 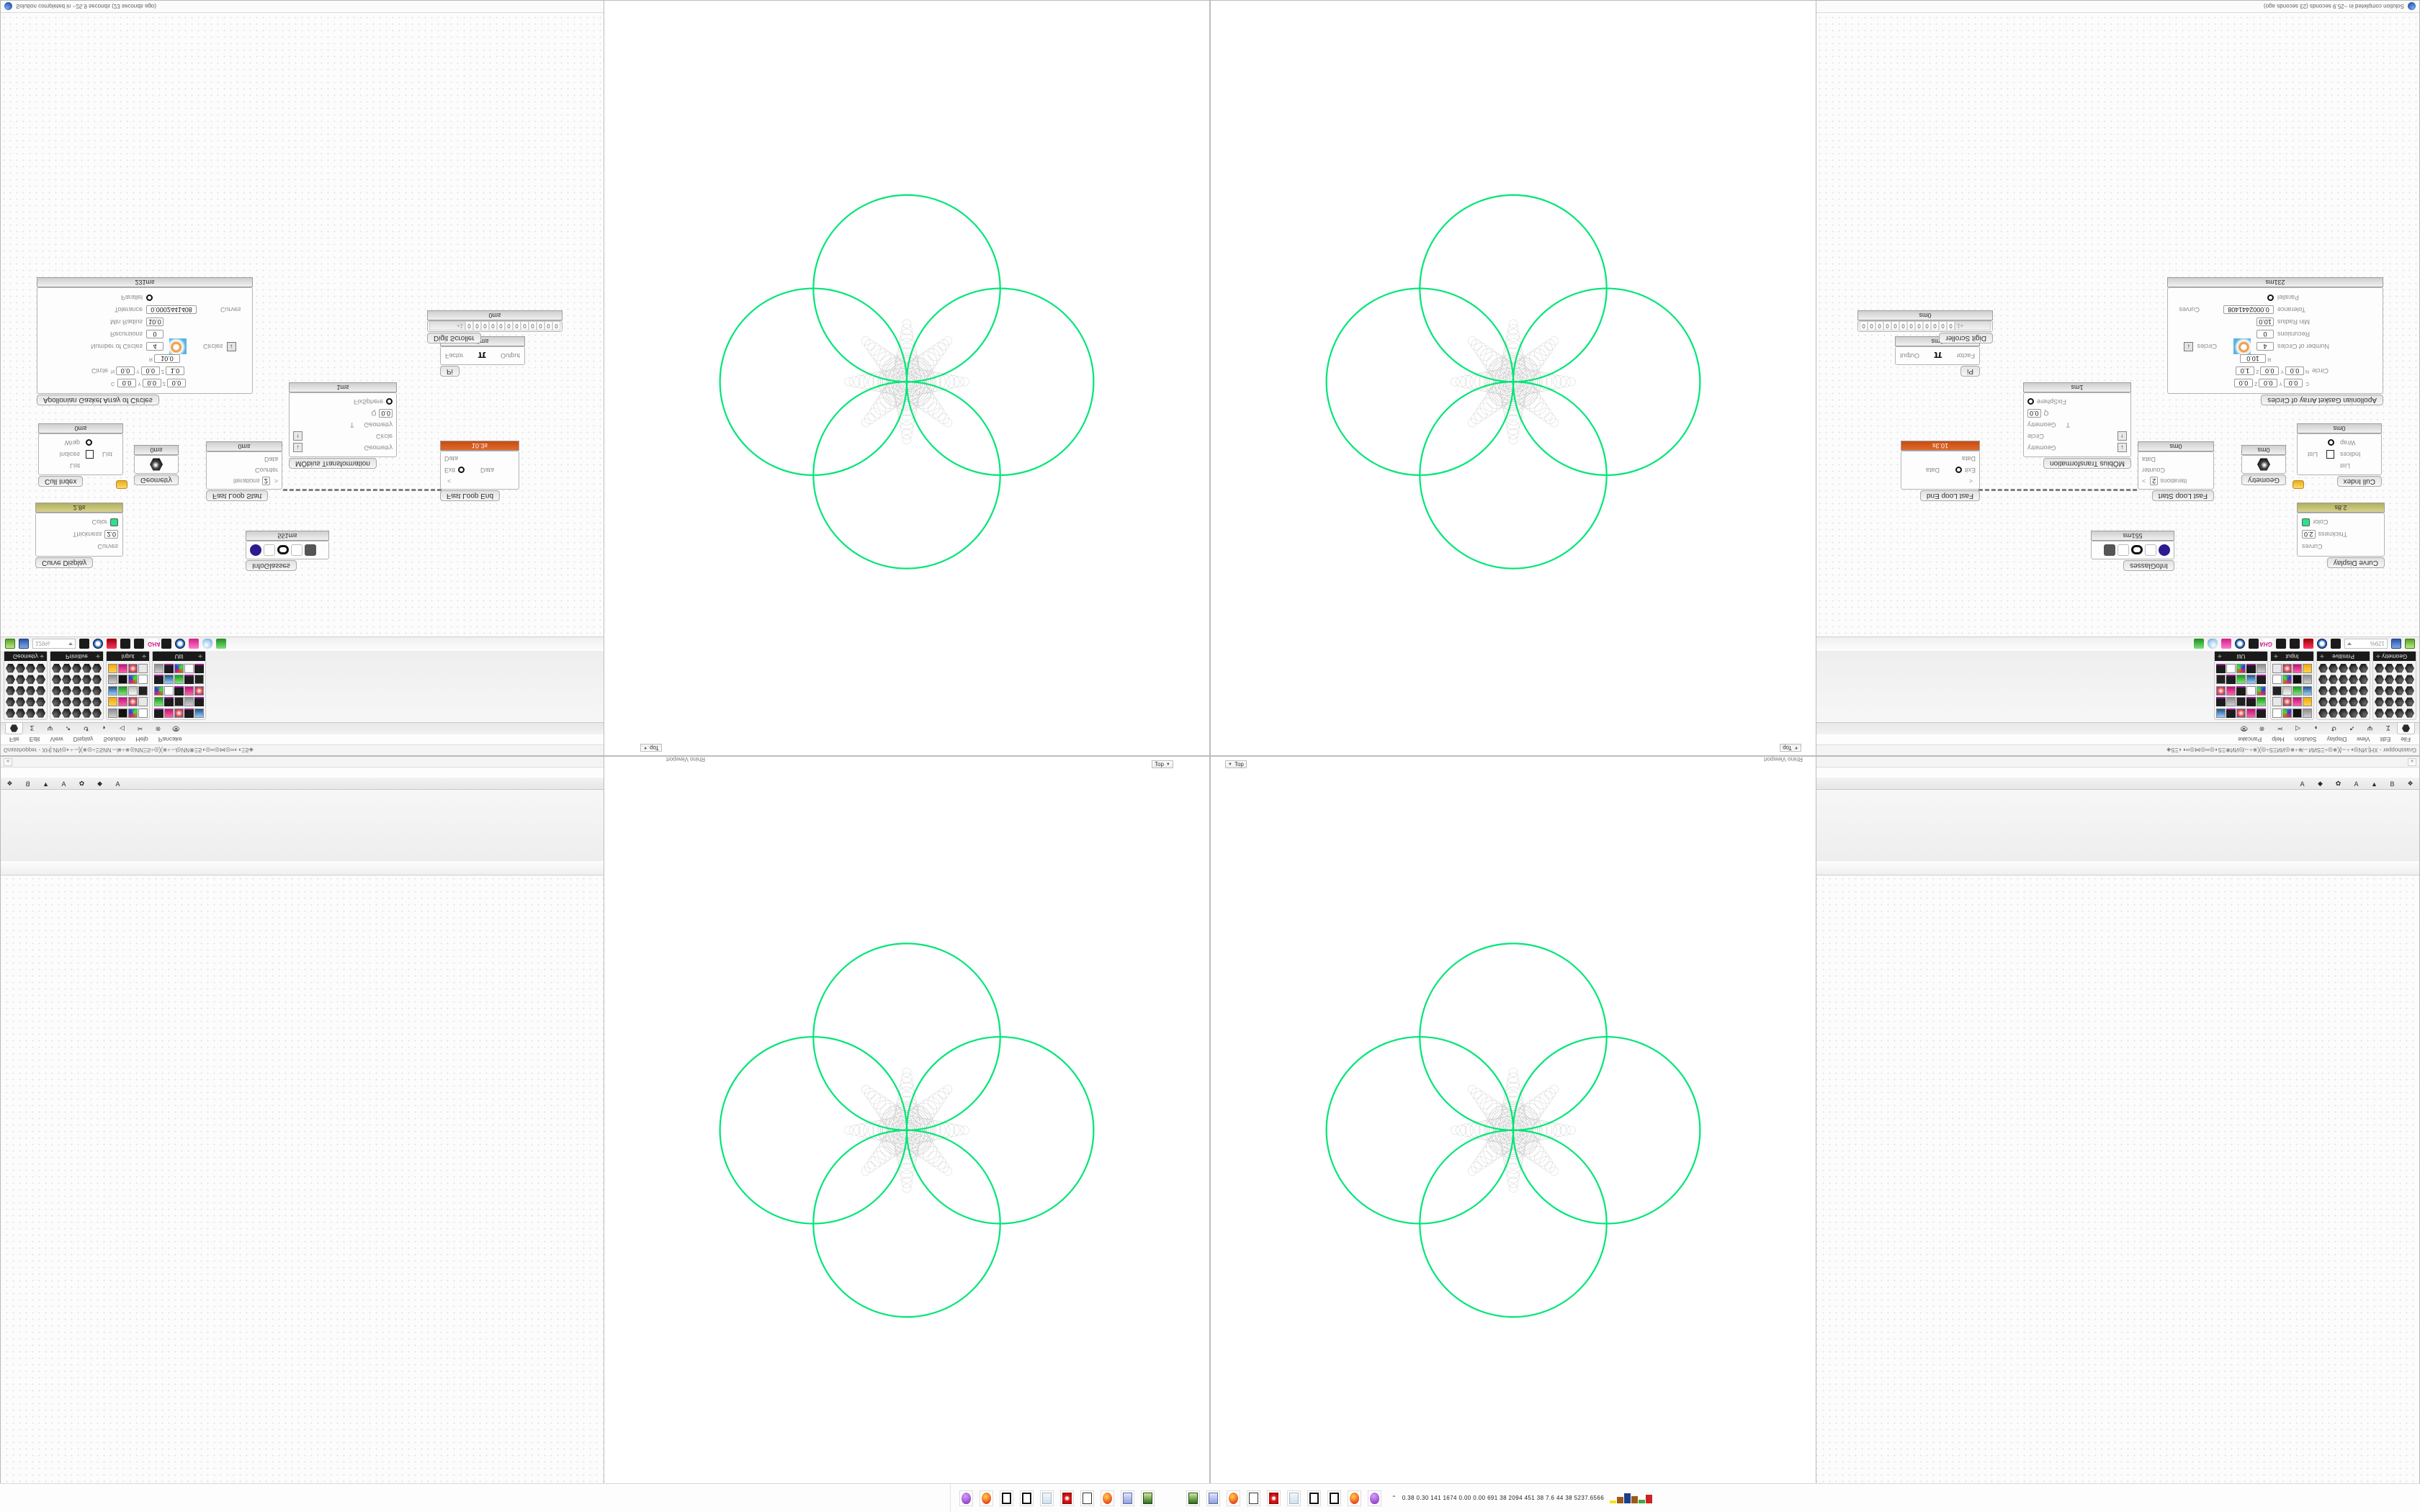 What do you see at coordinates (151, 383) in the screenshot?
I see `center-y: 0.0` at bounding box center [151, 383].